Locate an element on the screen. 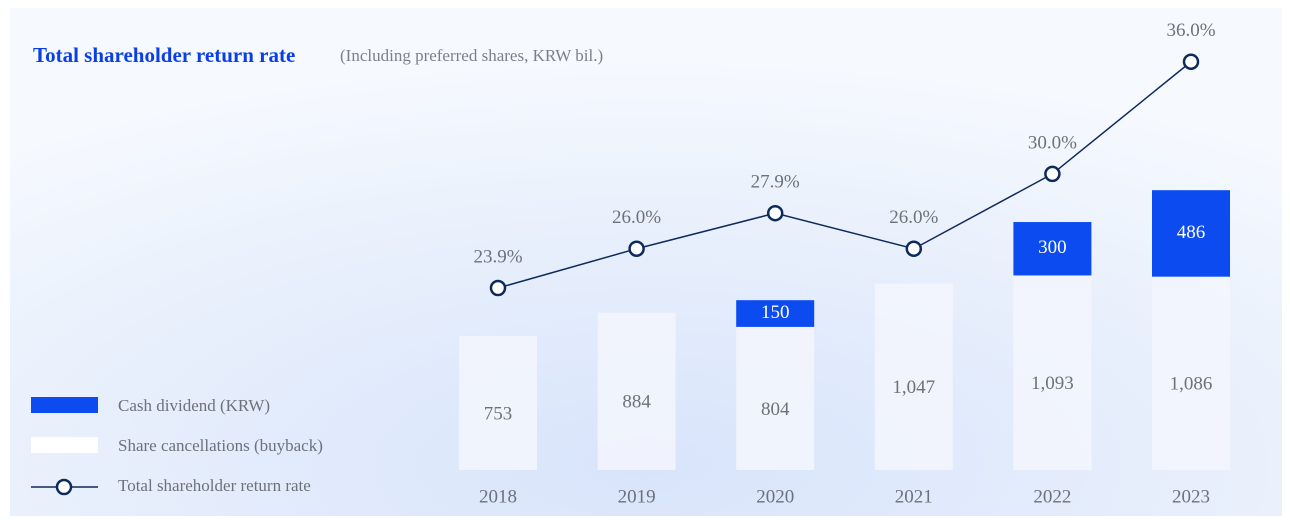 This screenshot has width=1290, height=520. x-tick-label: 2020 is located at coordinates (775, 496).